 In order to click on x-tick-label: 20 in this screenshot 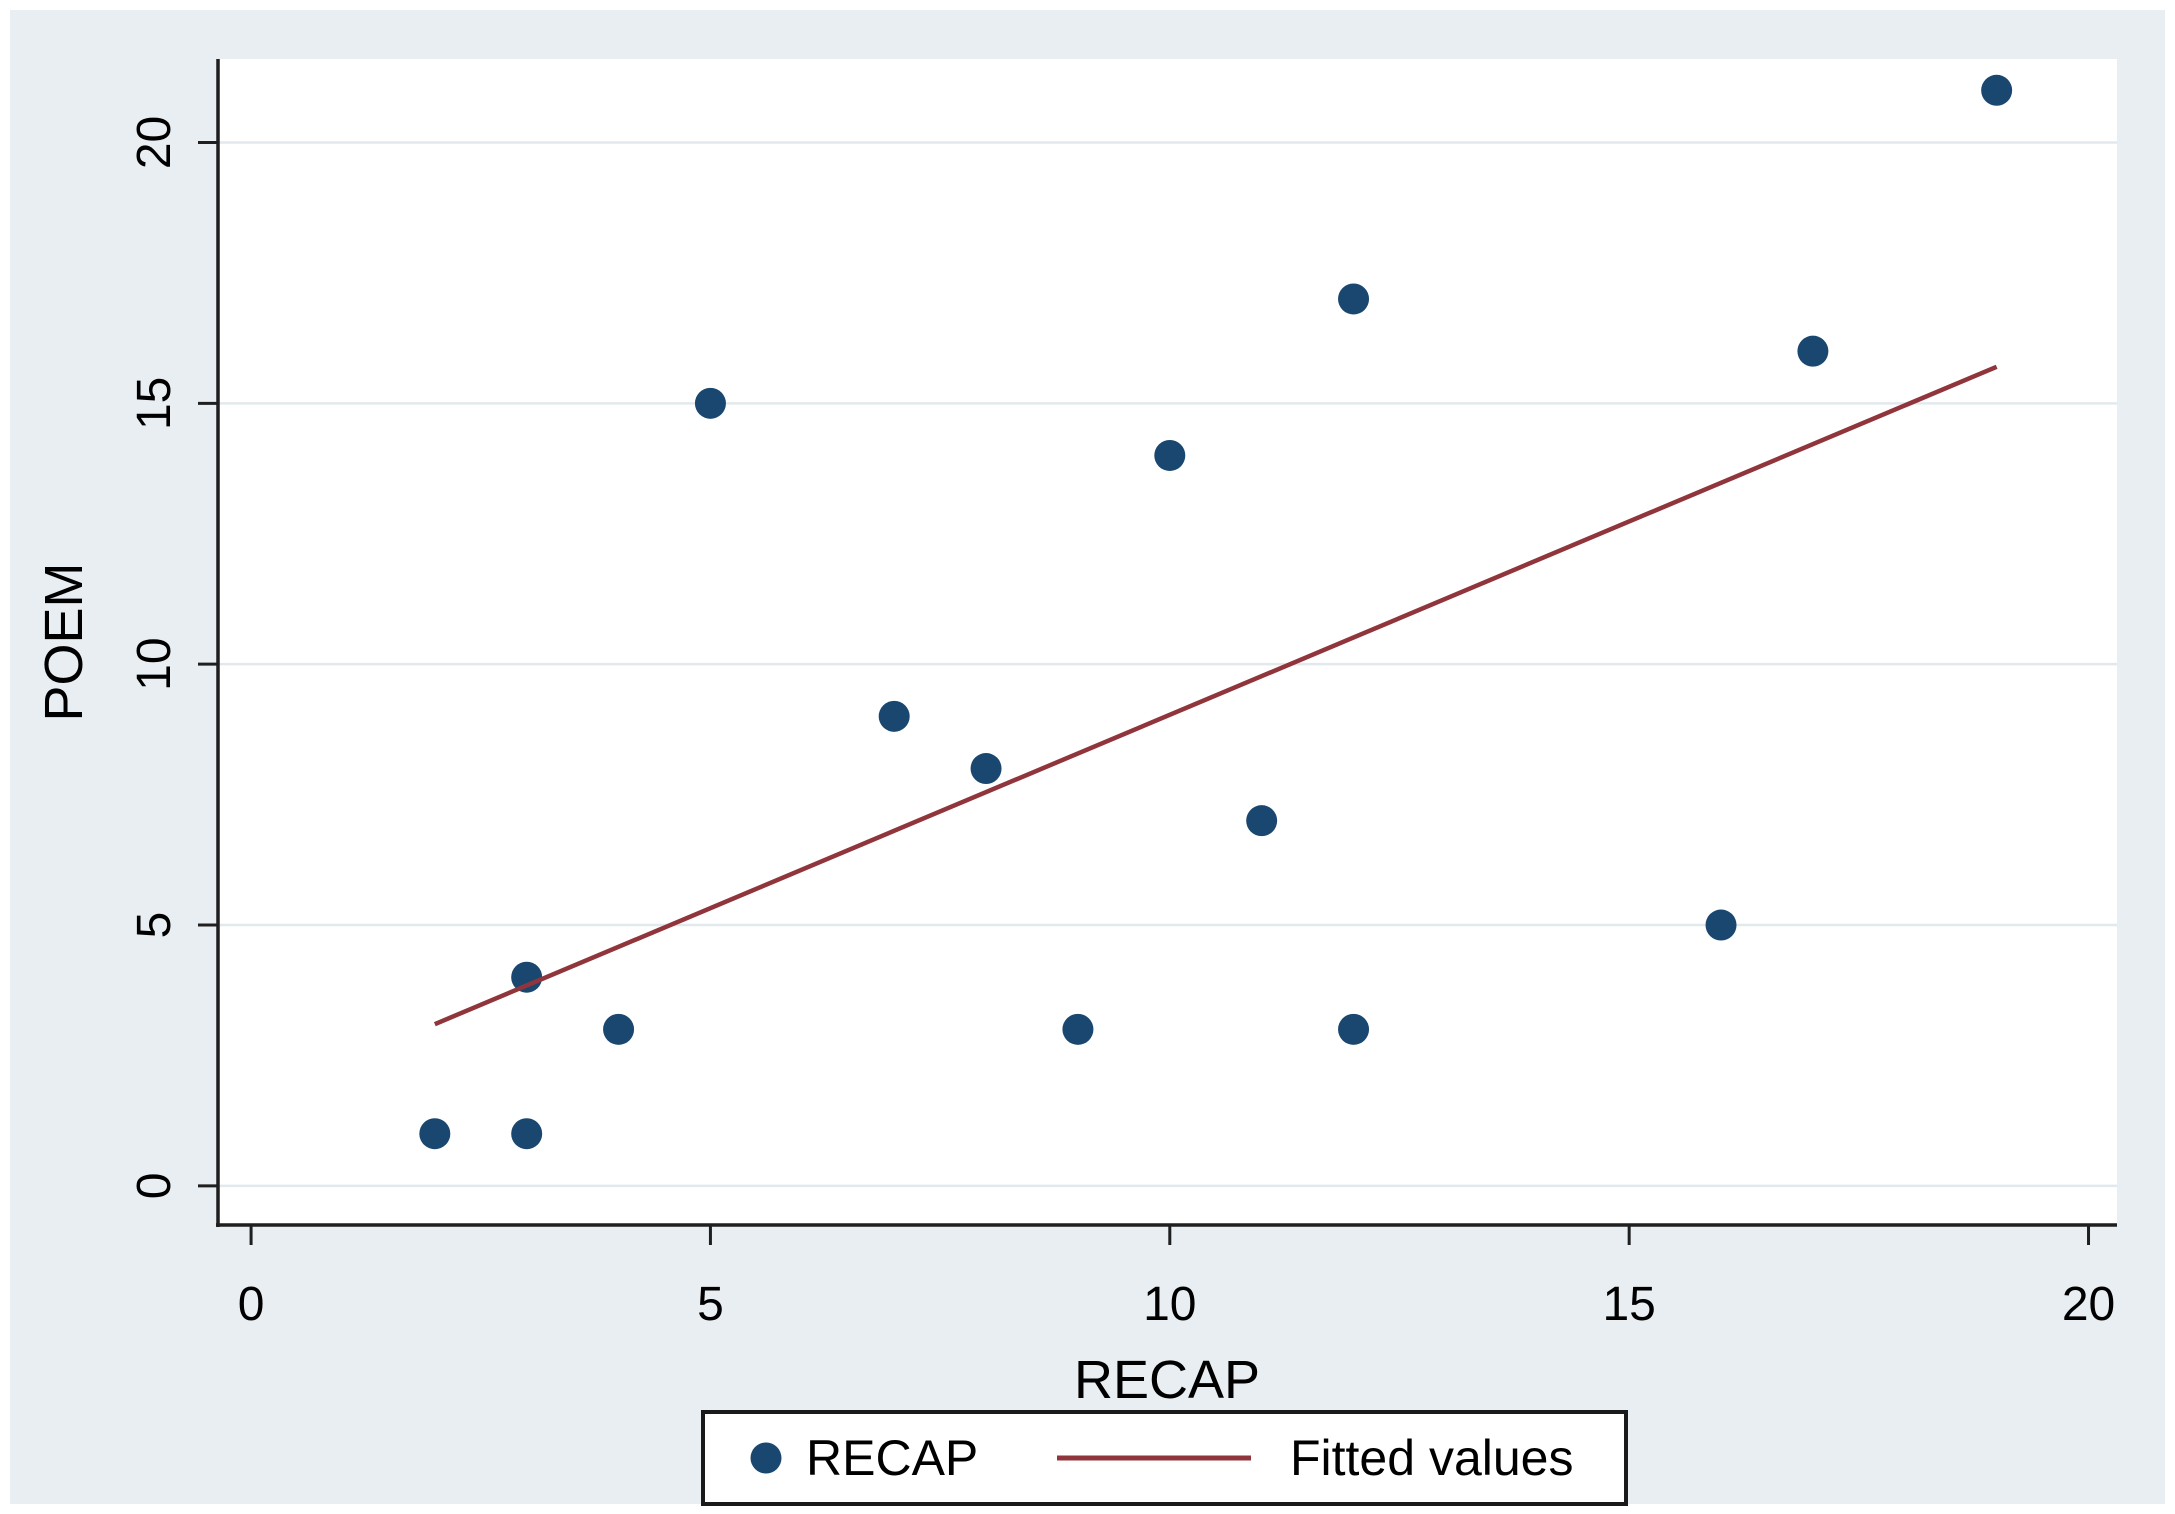, I will do `click(2088, 1304)`.